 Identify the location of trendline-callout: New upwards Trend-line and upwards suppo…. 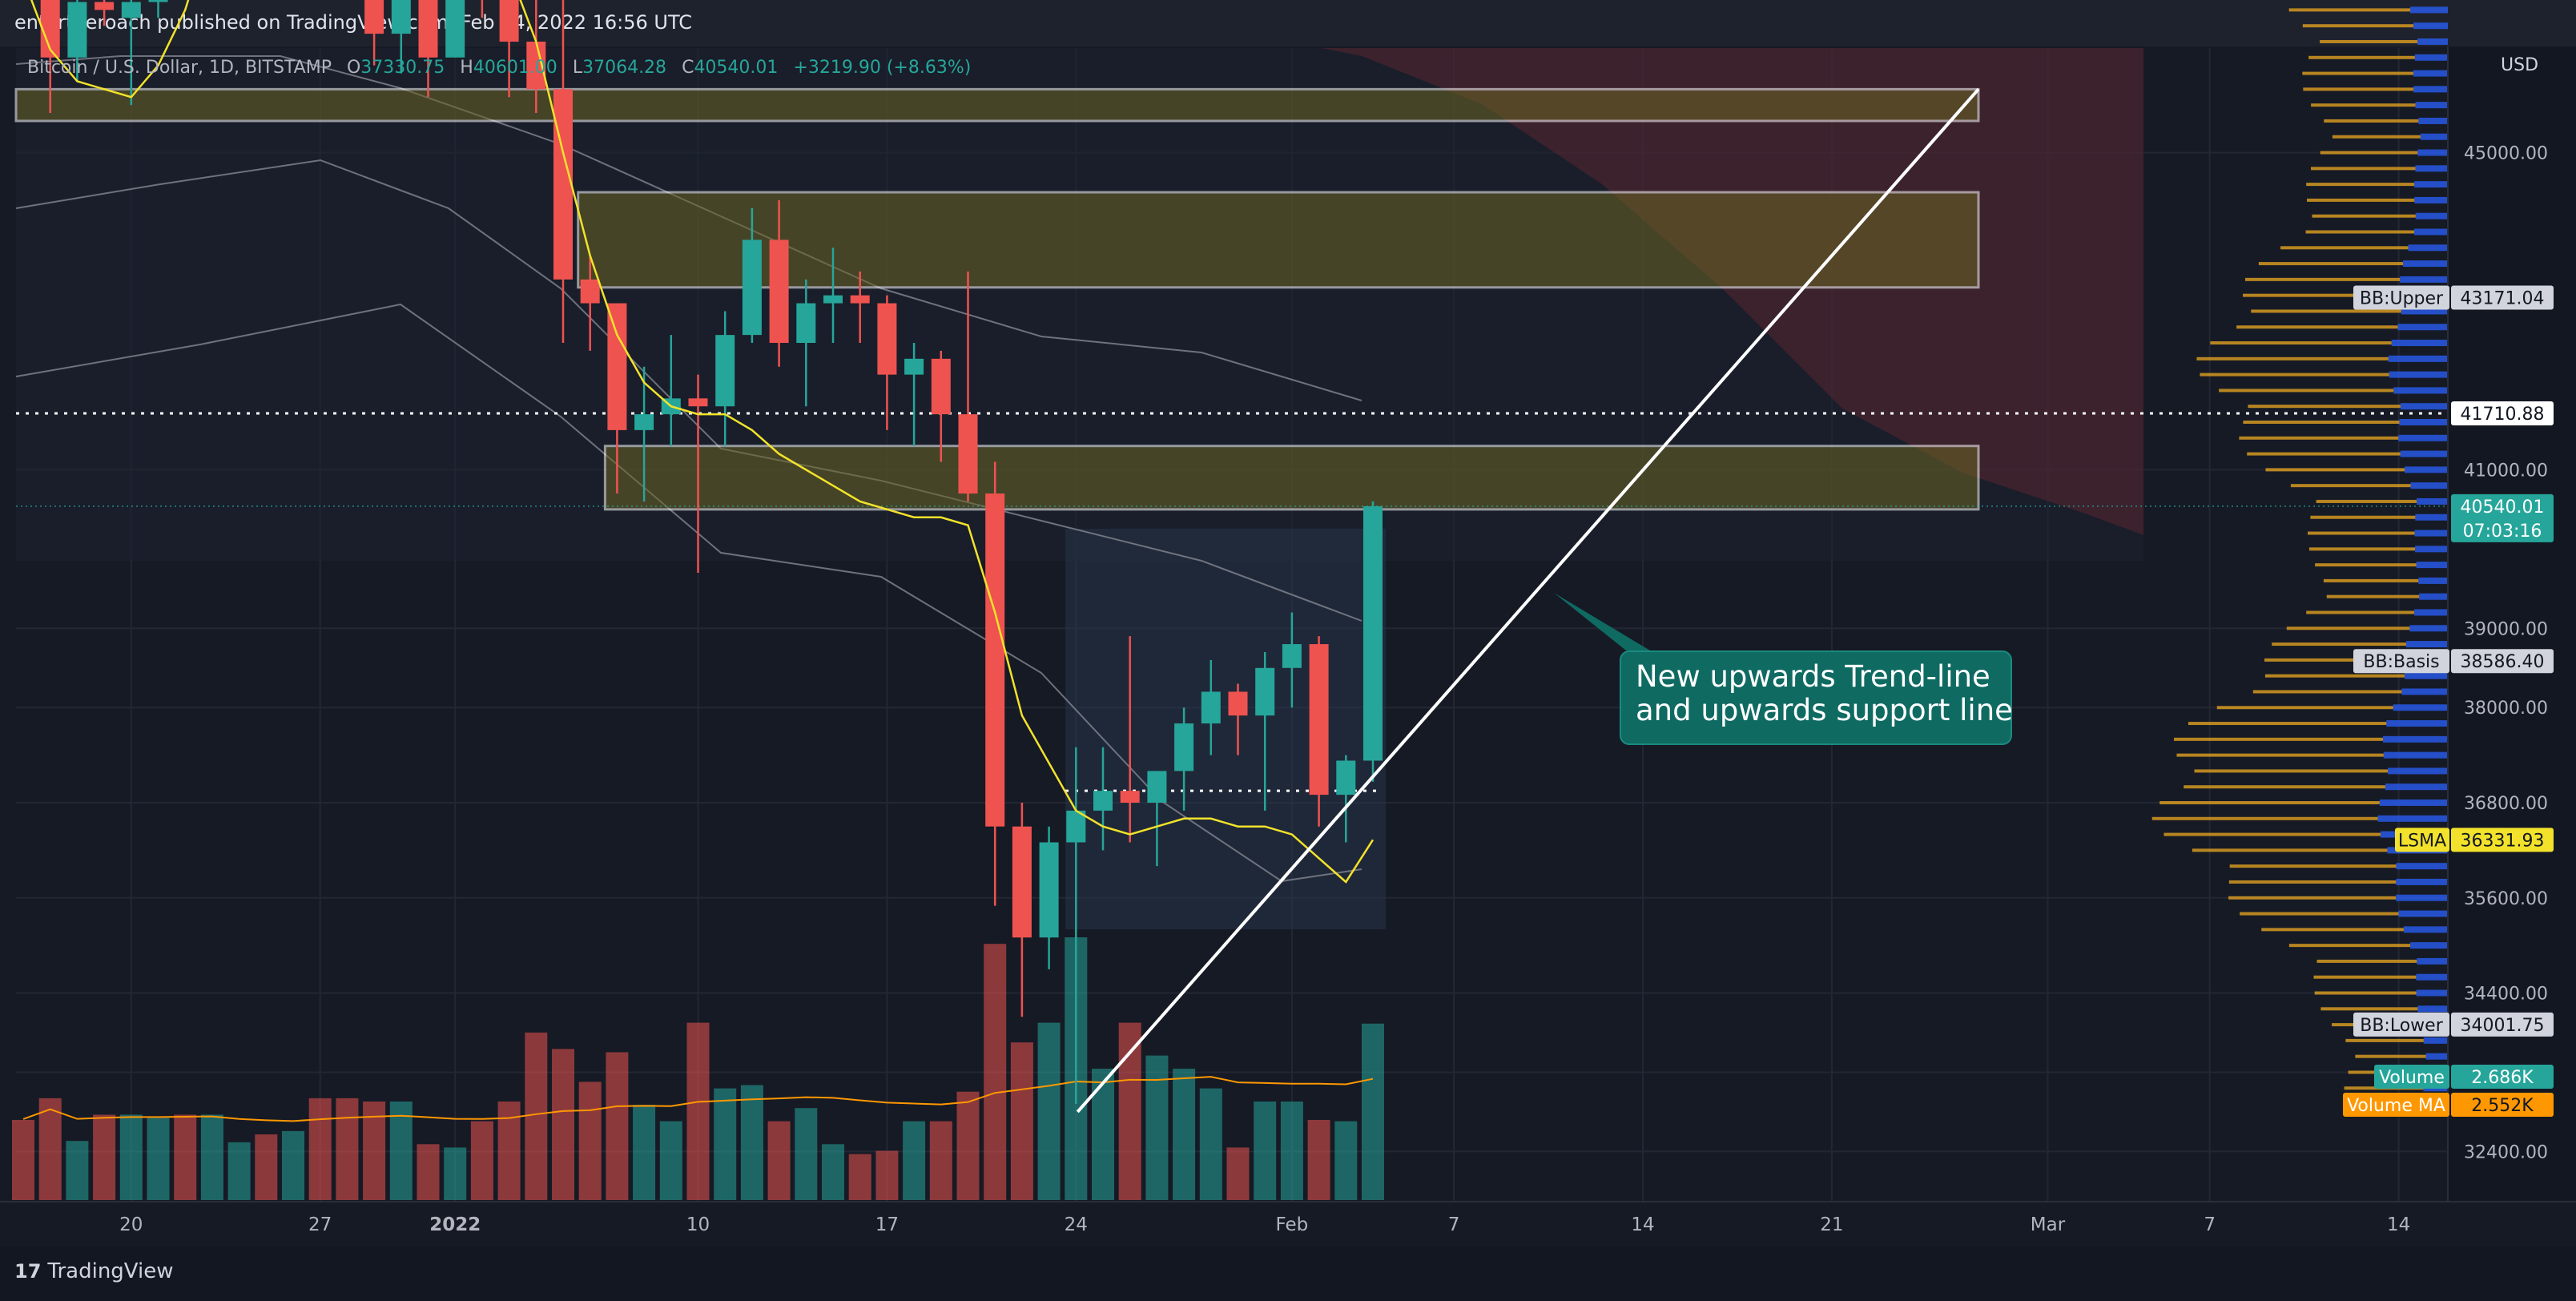
(1816, 697).